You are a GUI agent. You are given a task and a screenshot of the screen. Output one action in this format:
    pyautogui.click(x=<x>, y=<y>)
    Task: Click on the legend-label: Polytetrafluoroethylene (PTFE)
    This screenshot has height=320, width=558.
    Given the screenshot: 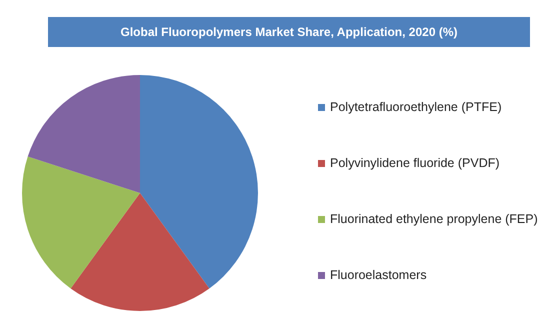 What is the action you would take?
    pyautogui.click(x=416, y=107)
    